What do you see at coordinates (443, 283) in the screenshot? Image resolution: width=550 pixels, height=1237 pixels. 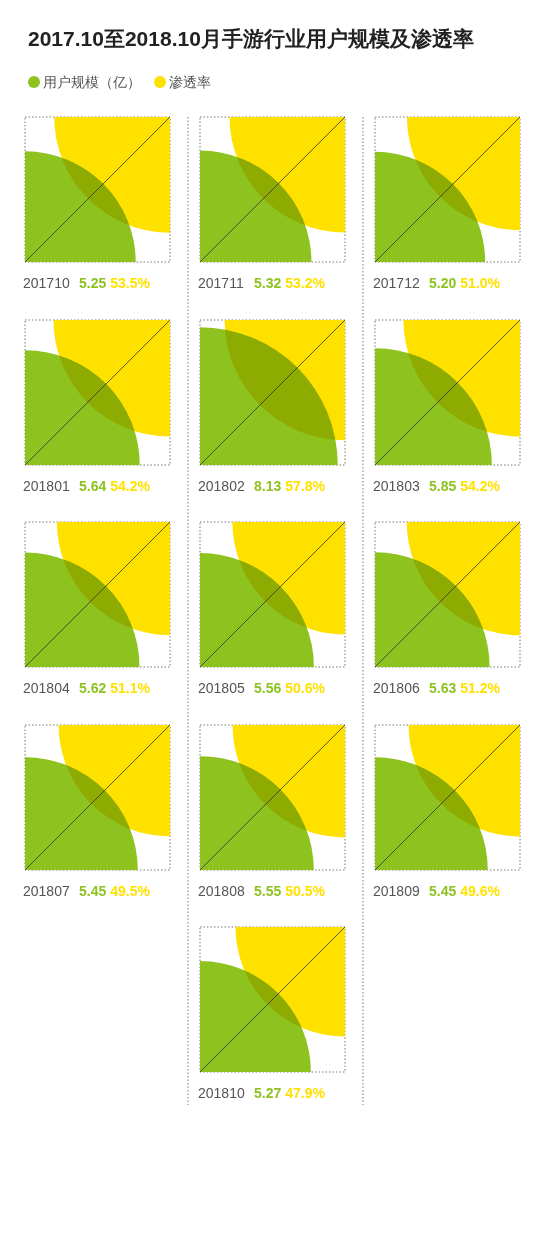 I see `data-label: 5.20` at bounding box center [443, 283].